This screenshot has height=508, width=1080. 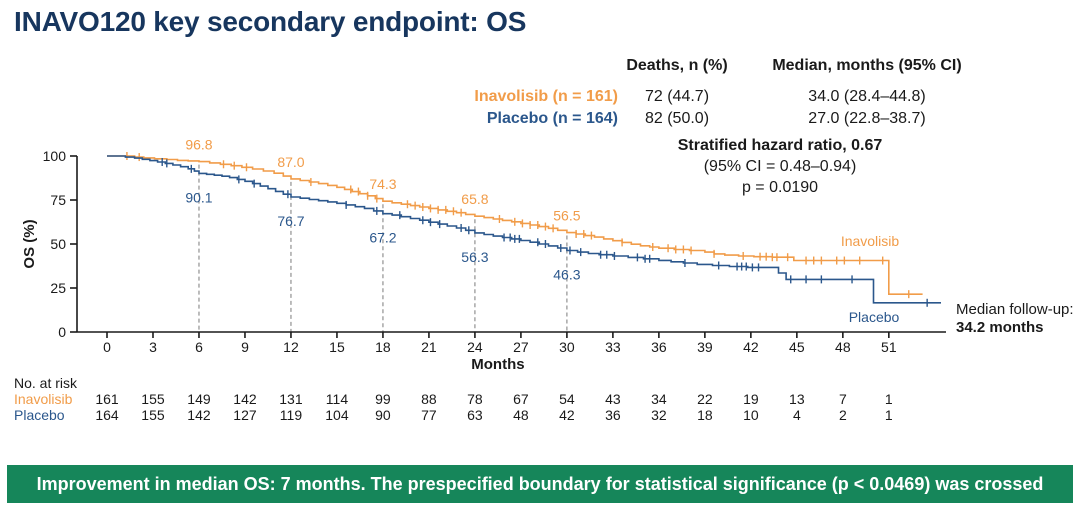 I want to click on x-tick-label: 0, so click(x=107, y=347).